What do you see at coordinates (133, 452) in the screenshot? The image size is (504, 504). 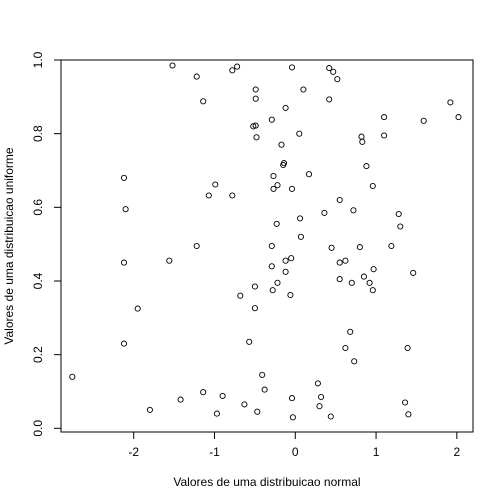 I see `x-tick-label: -2` at bounding box center [133, 452].